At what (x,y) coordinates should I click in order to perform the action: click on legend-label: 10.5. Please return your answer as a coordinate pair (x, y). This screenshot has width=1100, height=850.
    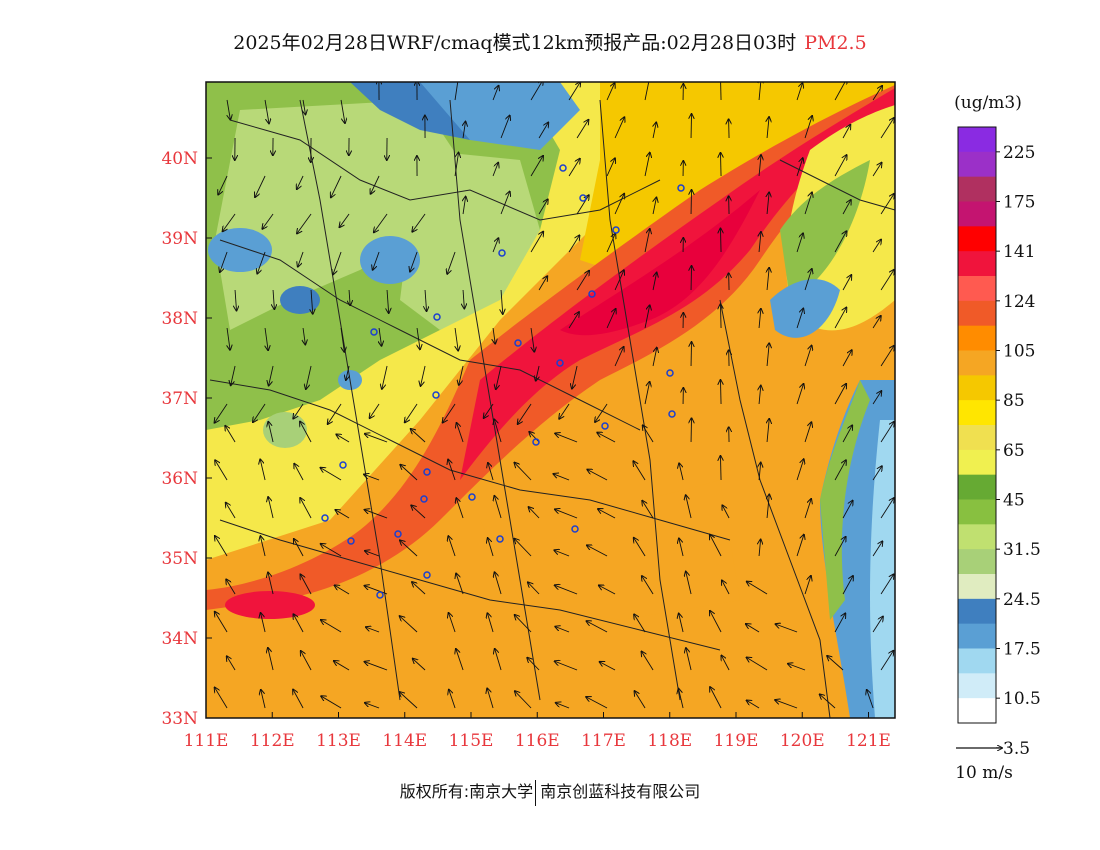
    Looking at the image, I should click on (1022, 699).